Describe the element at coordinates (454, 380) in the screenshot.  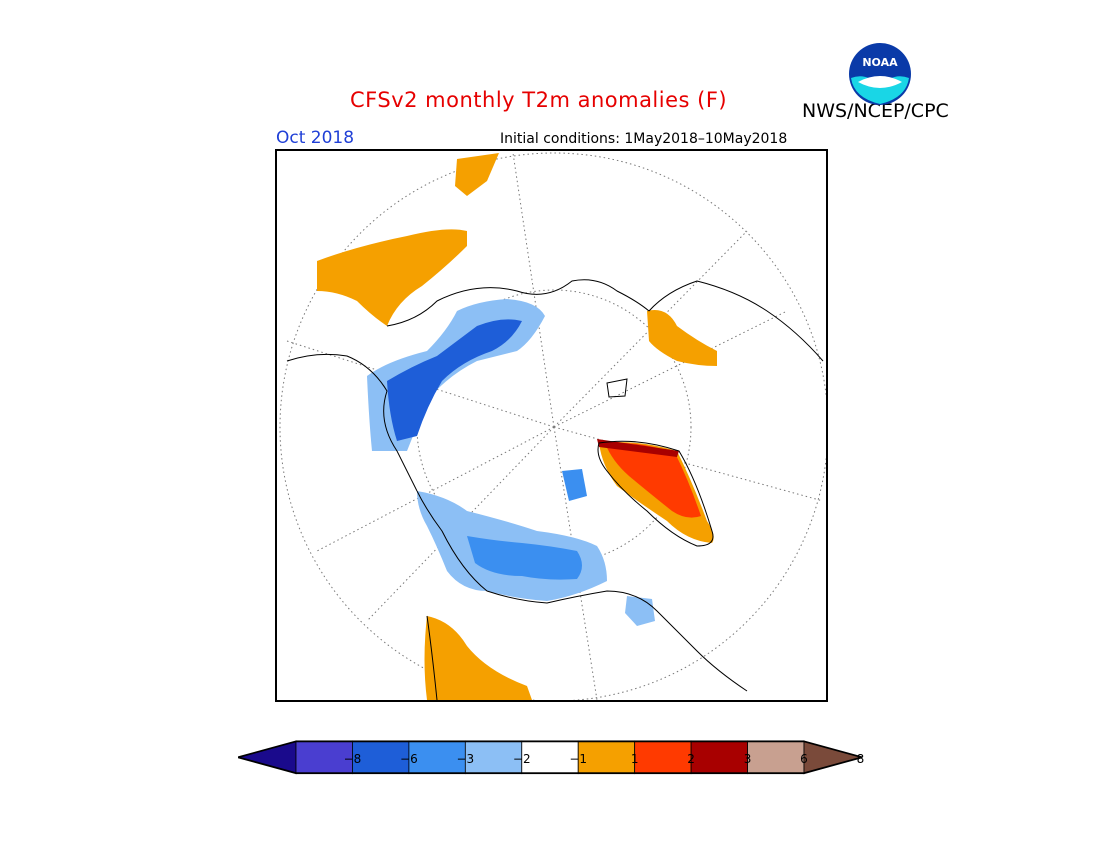
I see `cool-anomaly-siberia-core` at that location.